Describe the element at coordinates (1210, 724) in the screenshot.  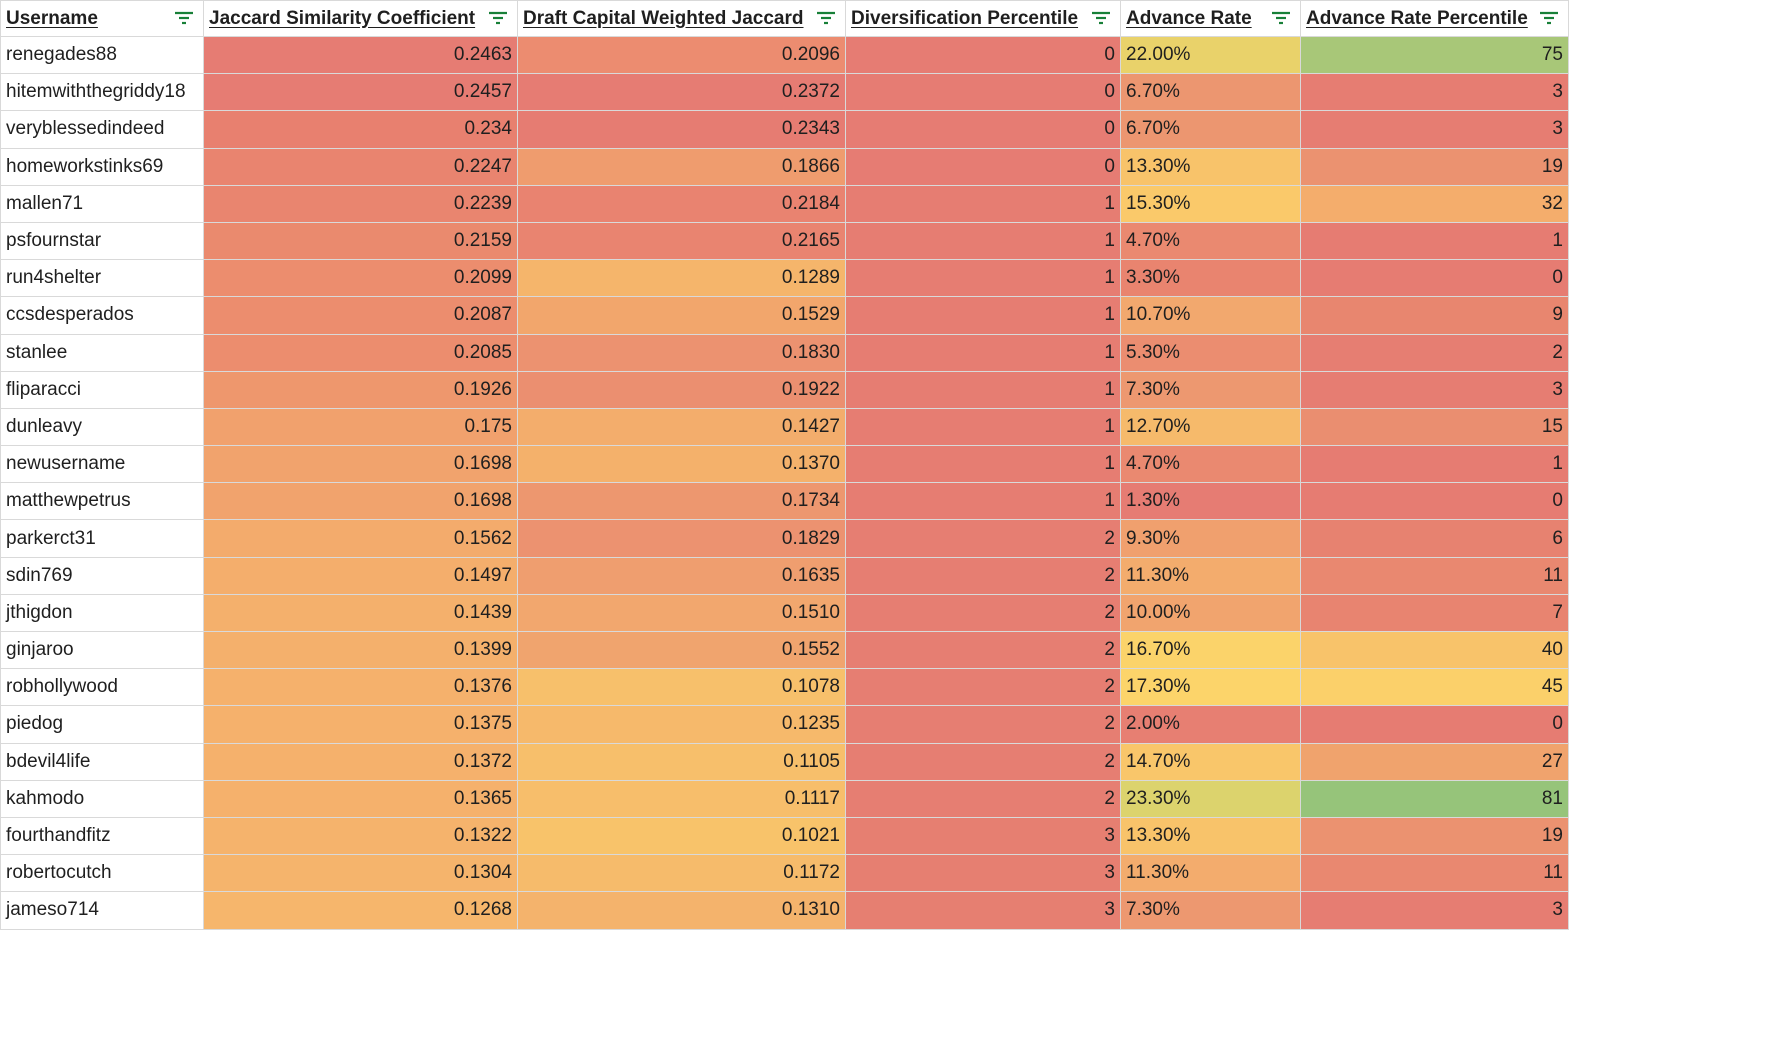
I see `advance-rate-cell: 2.00%` at that location.